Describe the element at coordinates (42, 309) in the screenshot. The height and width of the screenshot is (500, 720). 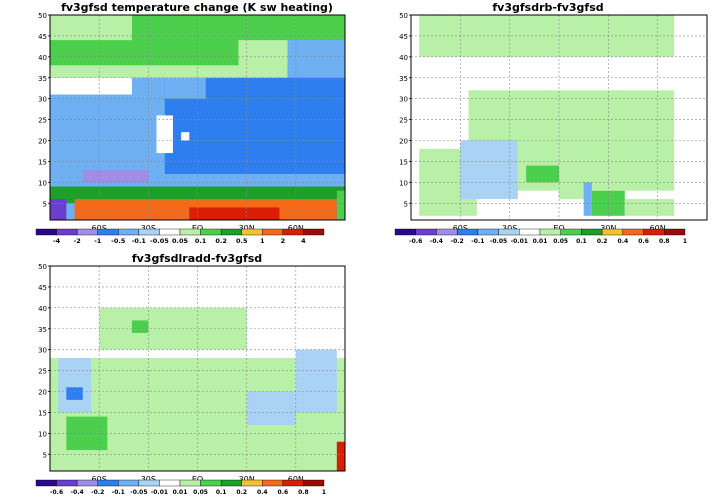
I see `y-tick-label: 40` at that location.